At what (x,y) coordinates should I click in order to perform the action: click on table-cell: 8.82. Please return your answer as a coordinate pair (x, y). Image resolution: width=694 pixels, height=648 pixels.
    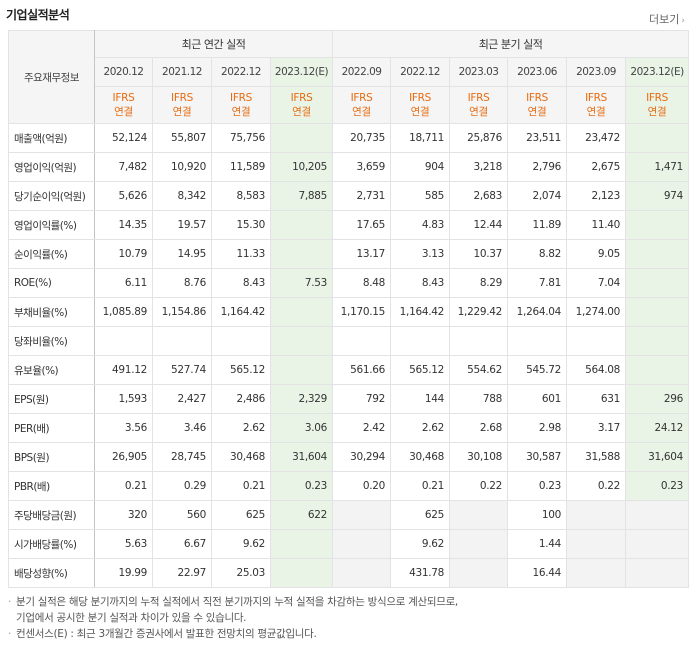
    Looking at the image, I should click on (537, 254).